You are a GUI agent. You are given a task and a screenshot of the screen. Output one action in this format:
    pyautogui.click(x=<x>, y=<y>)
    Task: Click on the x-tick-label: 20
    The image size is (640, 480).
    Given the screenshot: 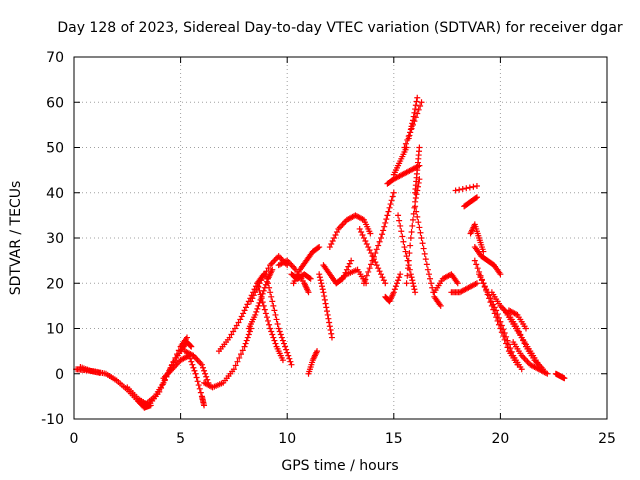 What is the action you would take?
    pyautogui.click(x=500, y=439)
    